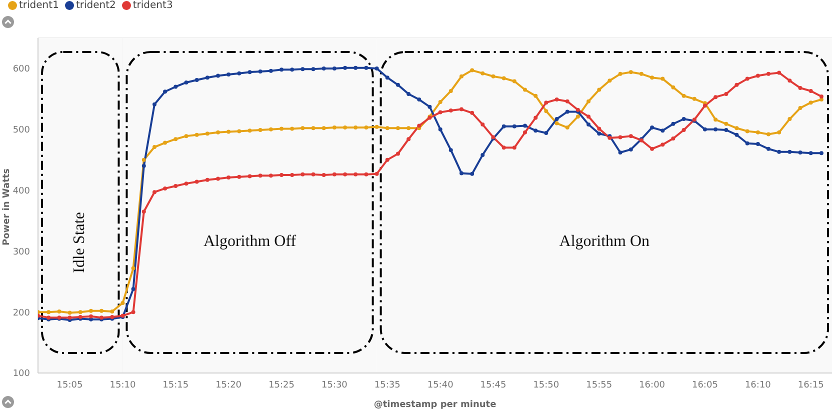 The height and width of the screenshot is (409, 832). What do you see at coordinates (123, 385) in the screenshot?
I see `x-tick-label: 15:10` at bounding box center [123, 385].